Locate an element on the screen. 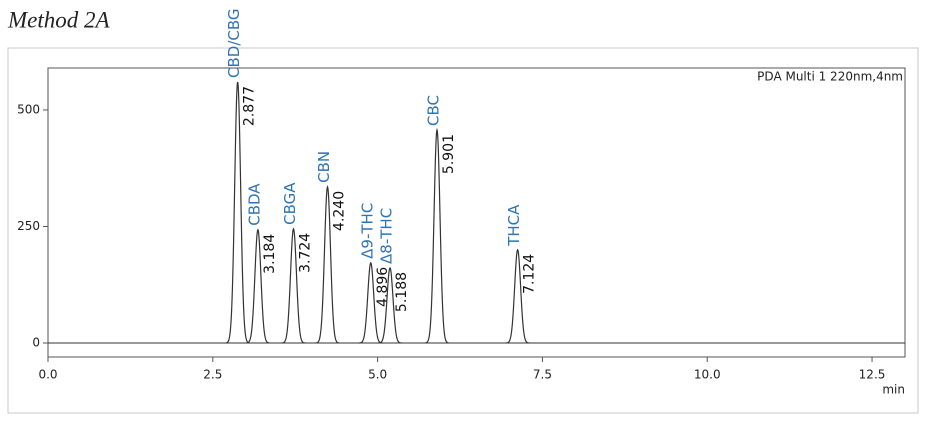  retention-time: 3.724 is located at coordinates (305, 253).